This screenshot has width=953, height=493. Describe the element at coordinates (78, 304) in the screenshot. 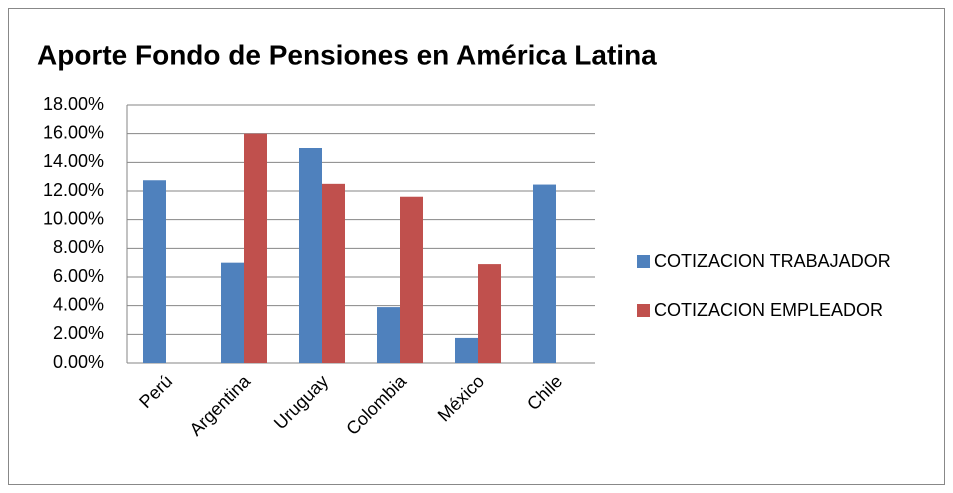

I see `y-tick-label: 4.00%` at that location.